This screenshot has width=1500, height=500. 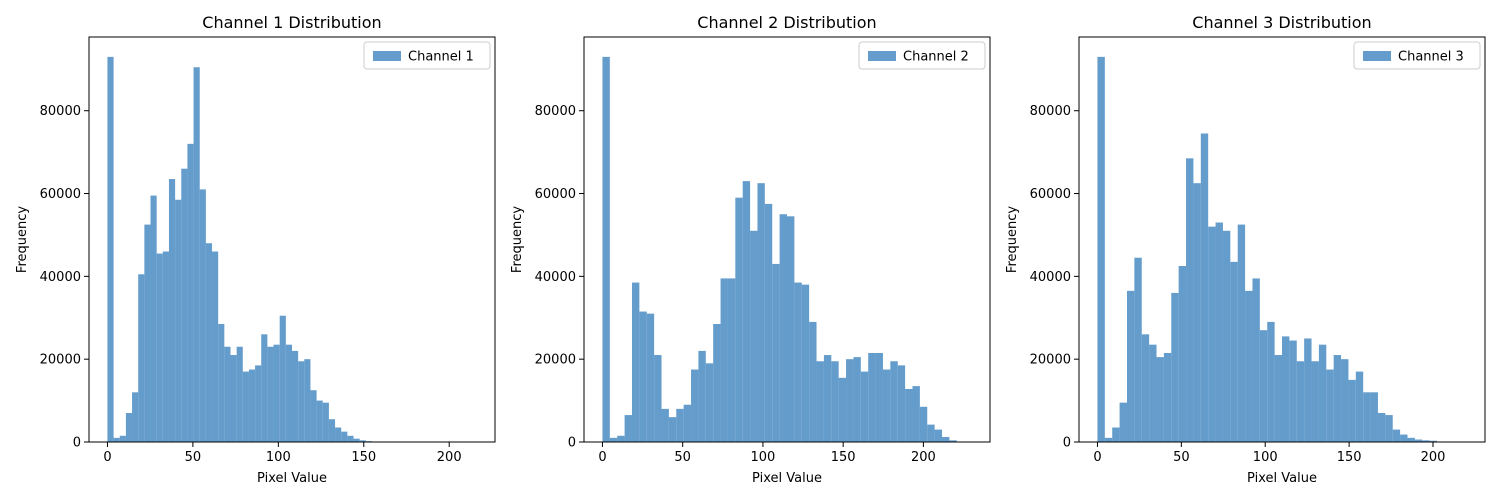 I want to click on x-tick-label: 150, so click(x=363, y=457).